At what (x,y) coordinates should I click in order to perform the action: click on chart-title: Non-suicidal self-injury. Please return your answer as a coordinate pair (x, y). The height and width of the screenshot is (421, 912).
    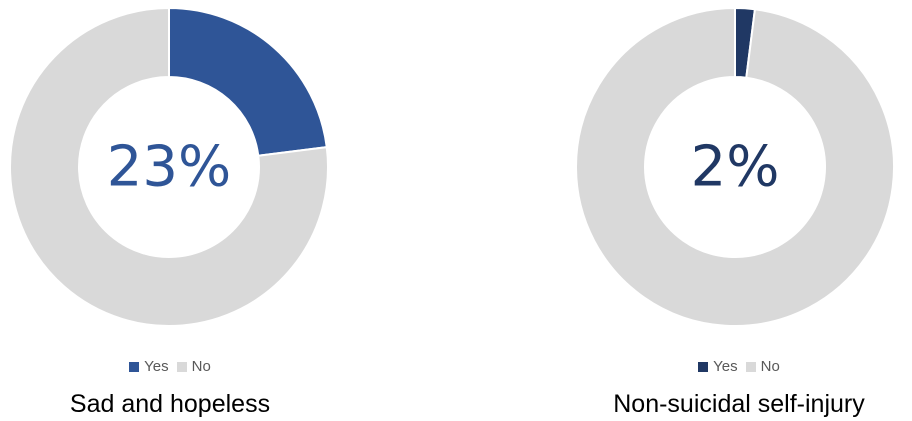
    Looking at the image, I should click on (739, 404).